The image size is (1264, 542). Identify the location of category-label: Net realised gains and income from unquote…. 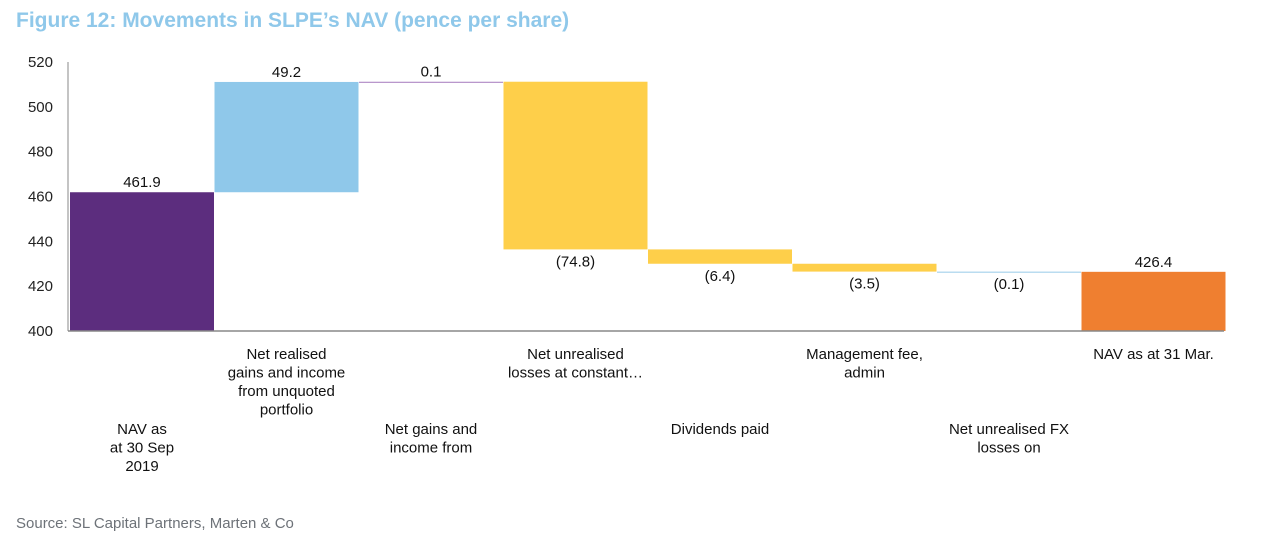
(287, 382).